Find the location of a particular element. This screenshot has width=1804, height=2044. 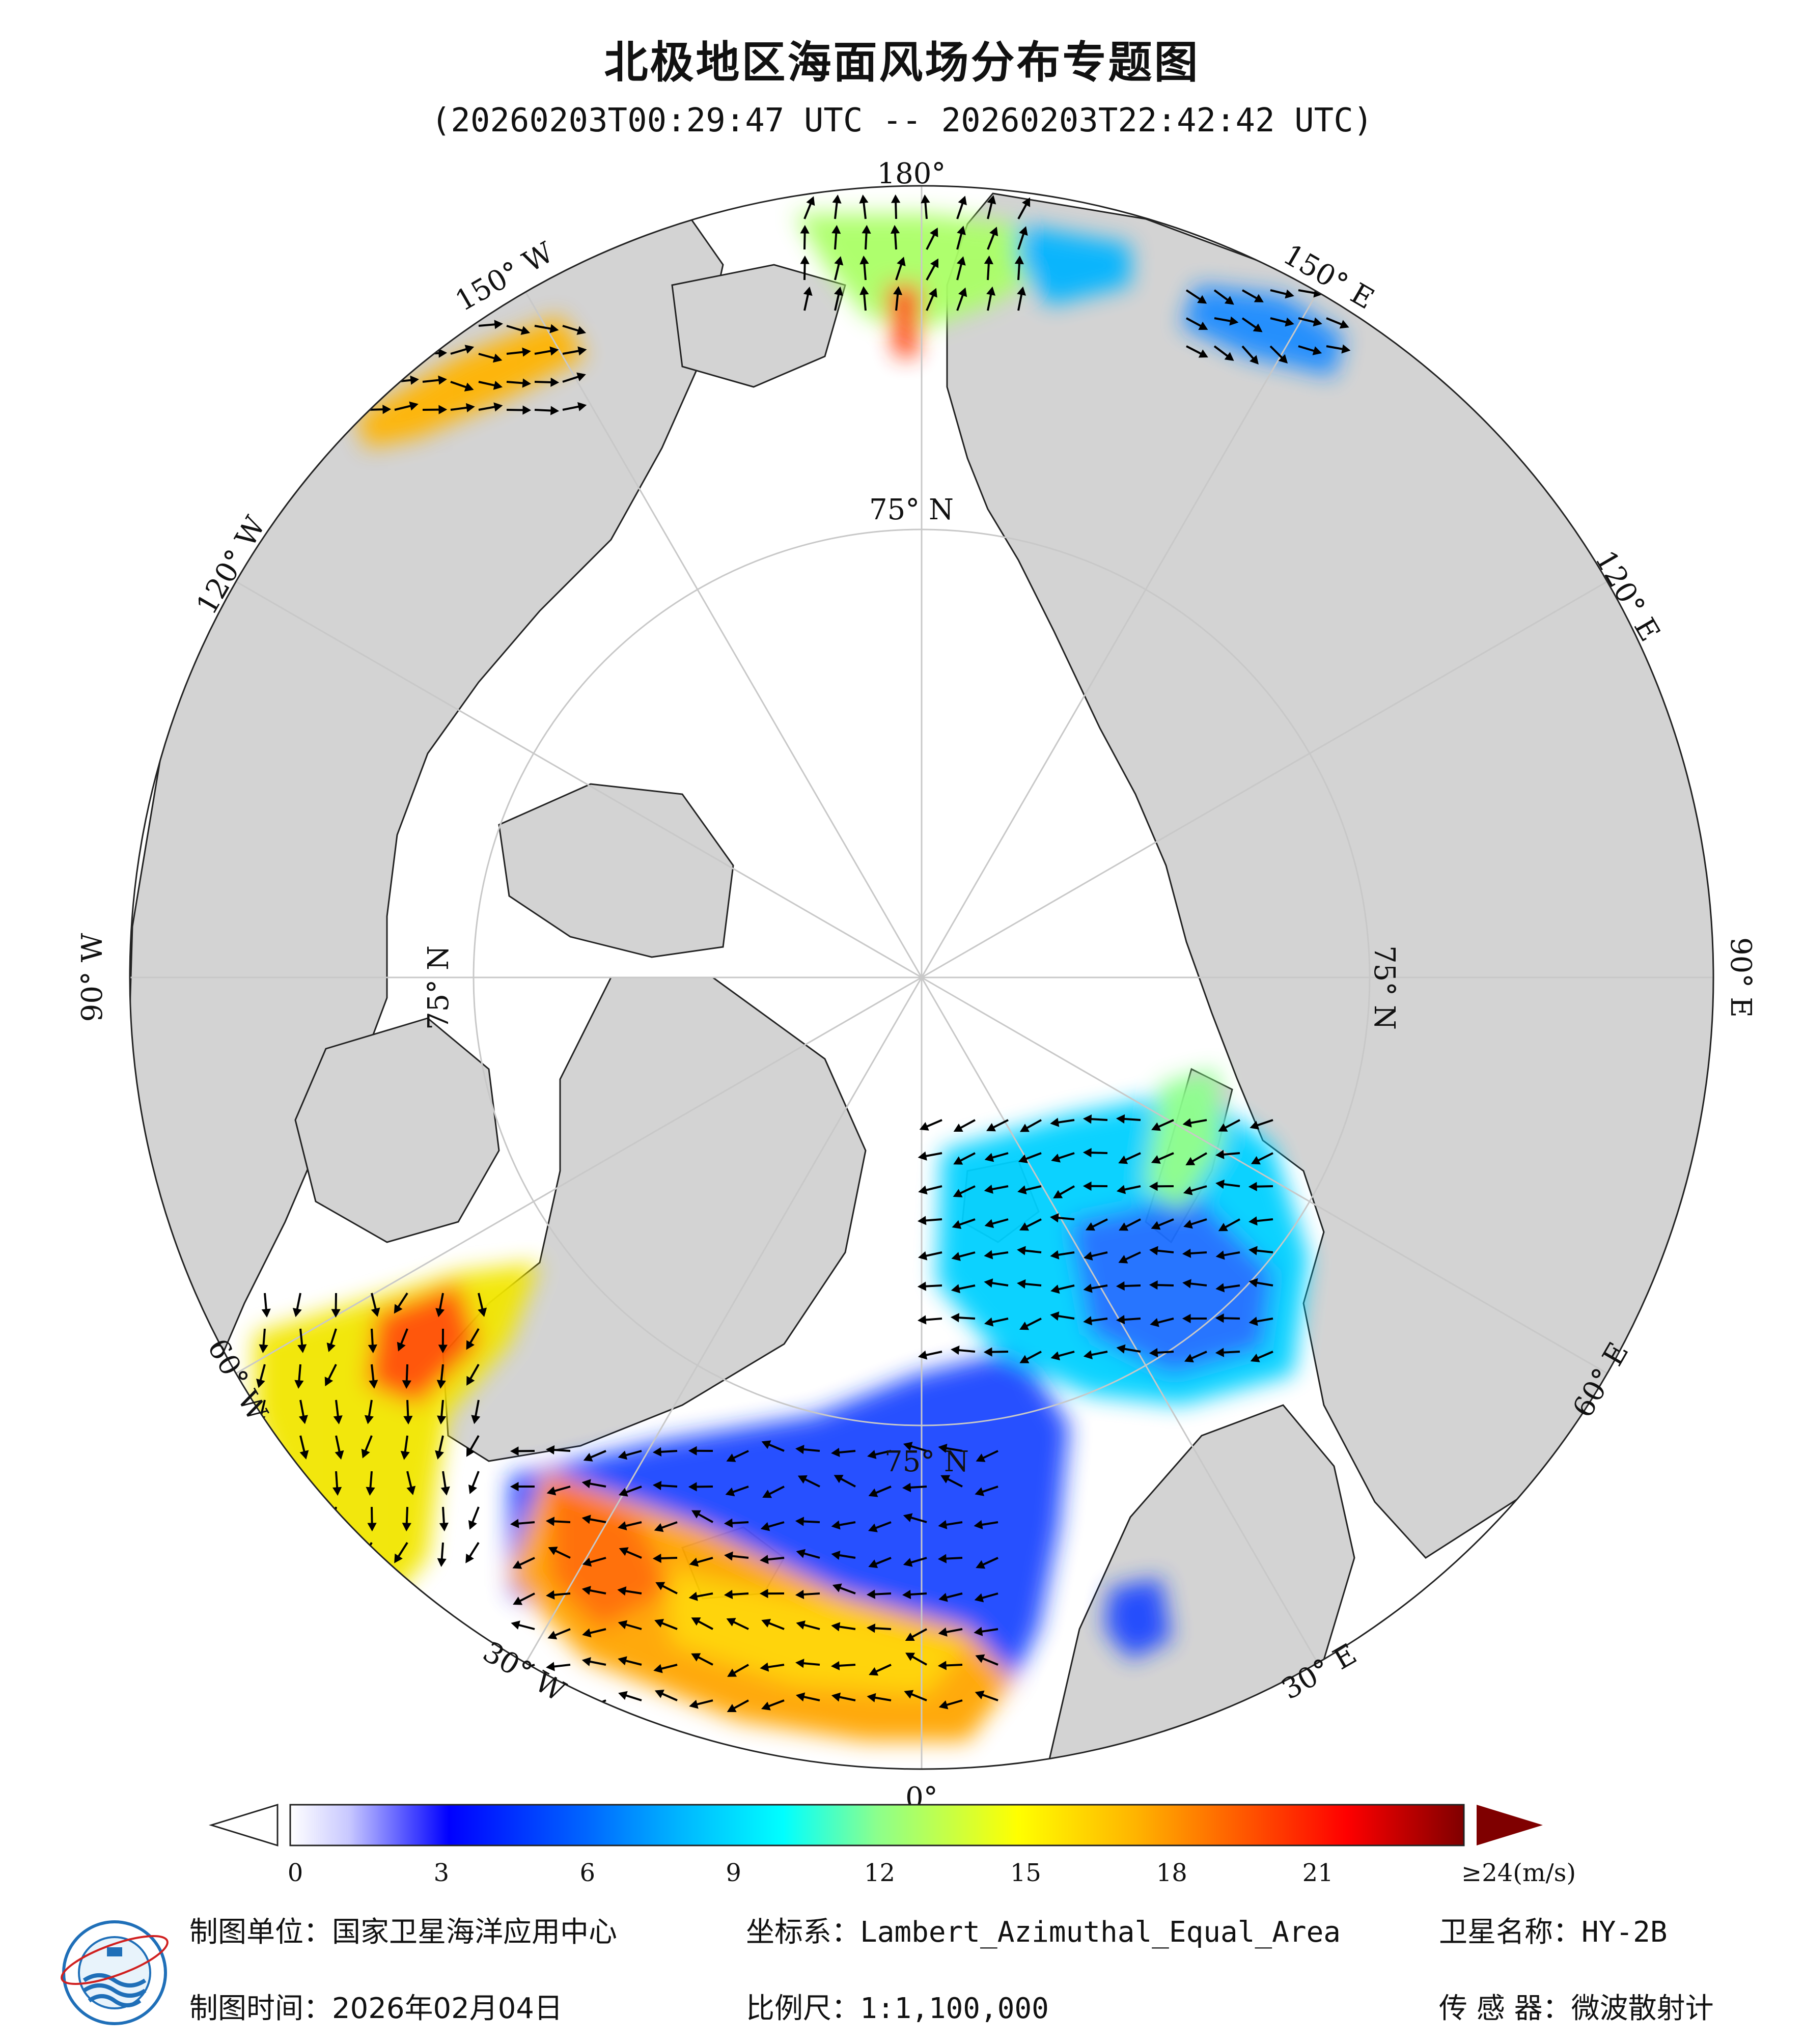

org-label: 制图单位： is located at coordinates (260, 1932).